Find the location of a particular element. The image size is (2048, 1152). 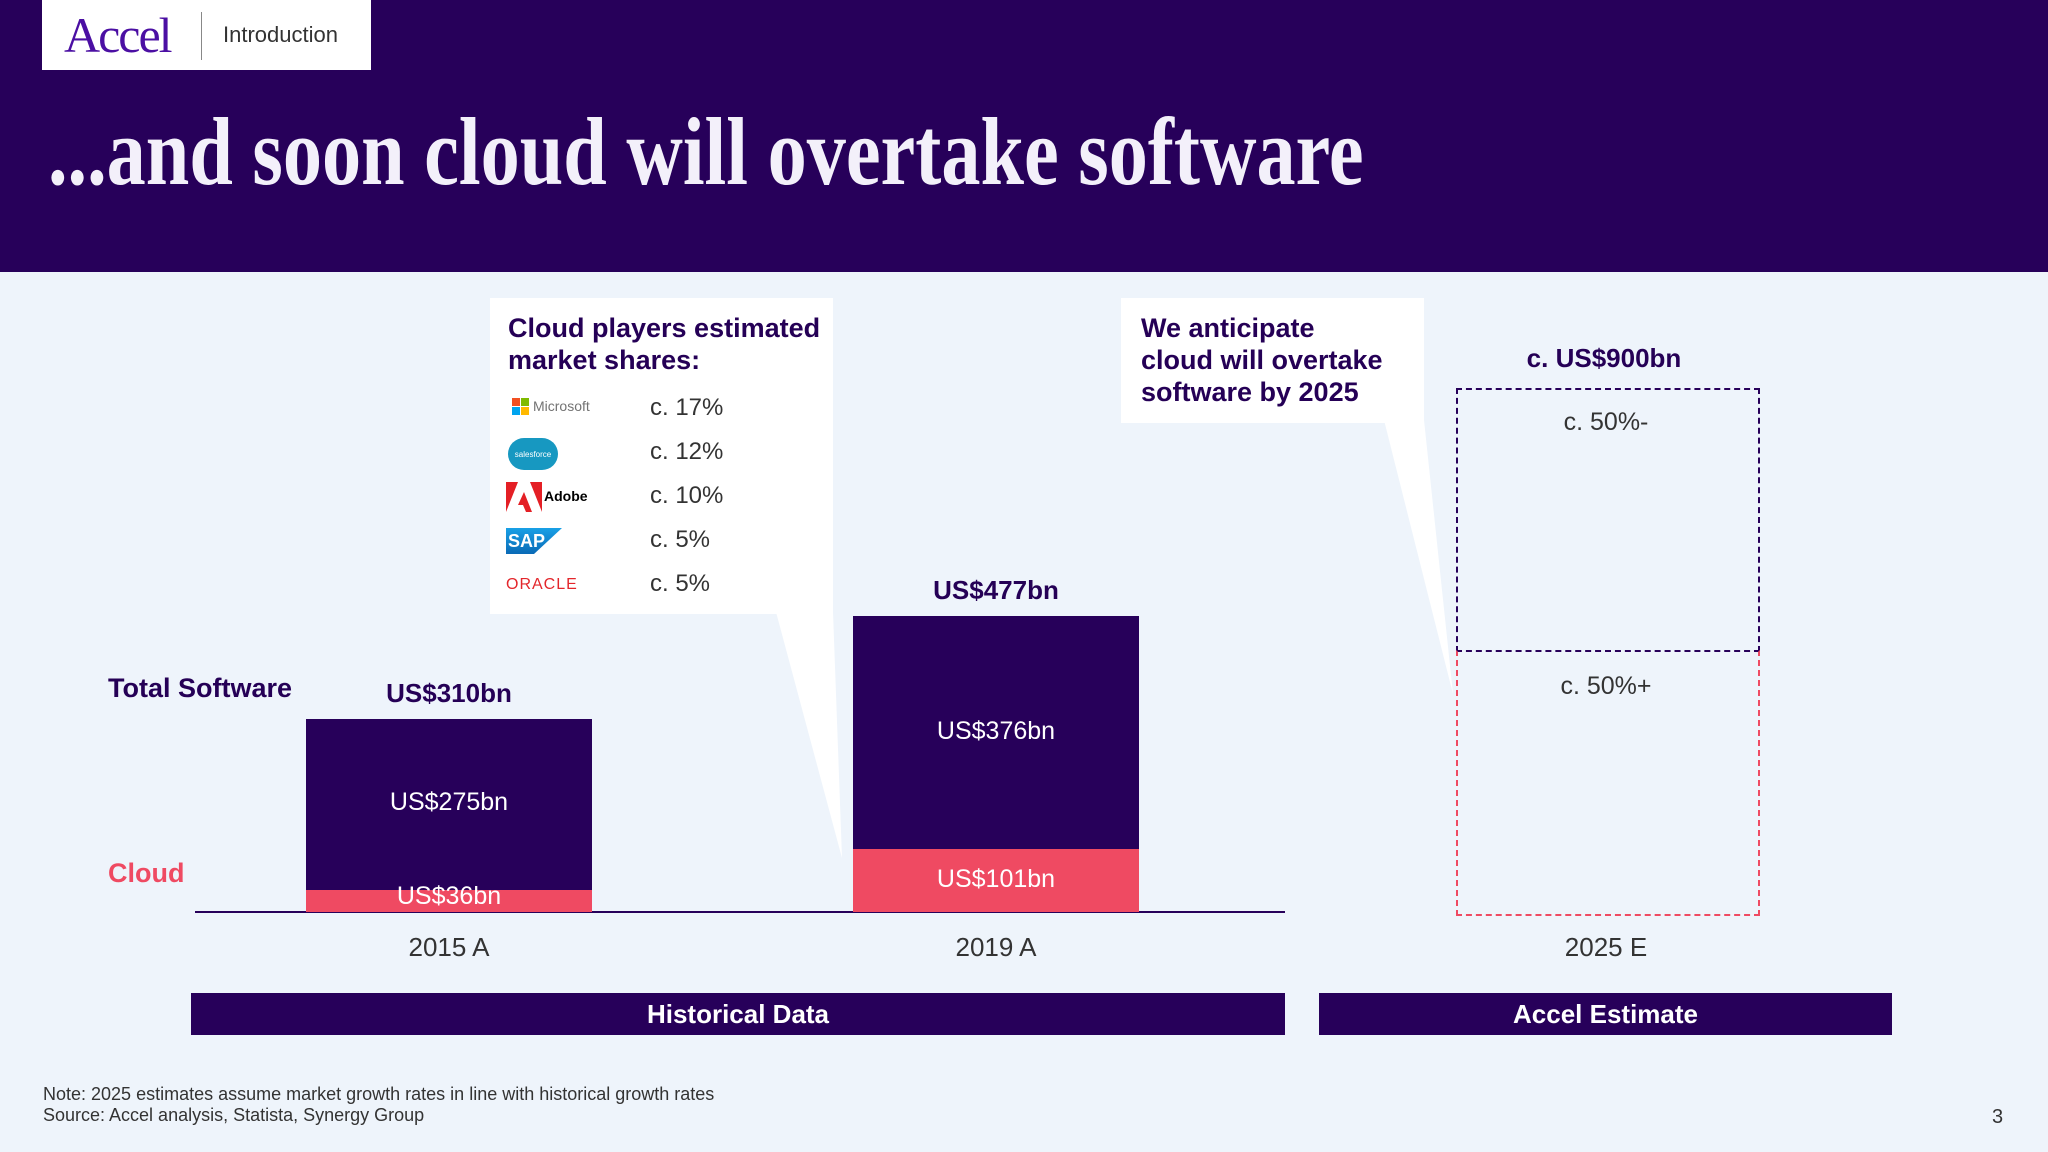

share-row-oracle: ORACLE c. 5% is located at coordinates (656, 586).